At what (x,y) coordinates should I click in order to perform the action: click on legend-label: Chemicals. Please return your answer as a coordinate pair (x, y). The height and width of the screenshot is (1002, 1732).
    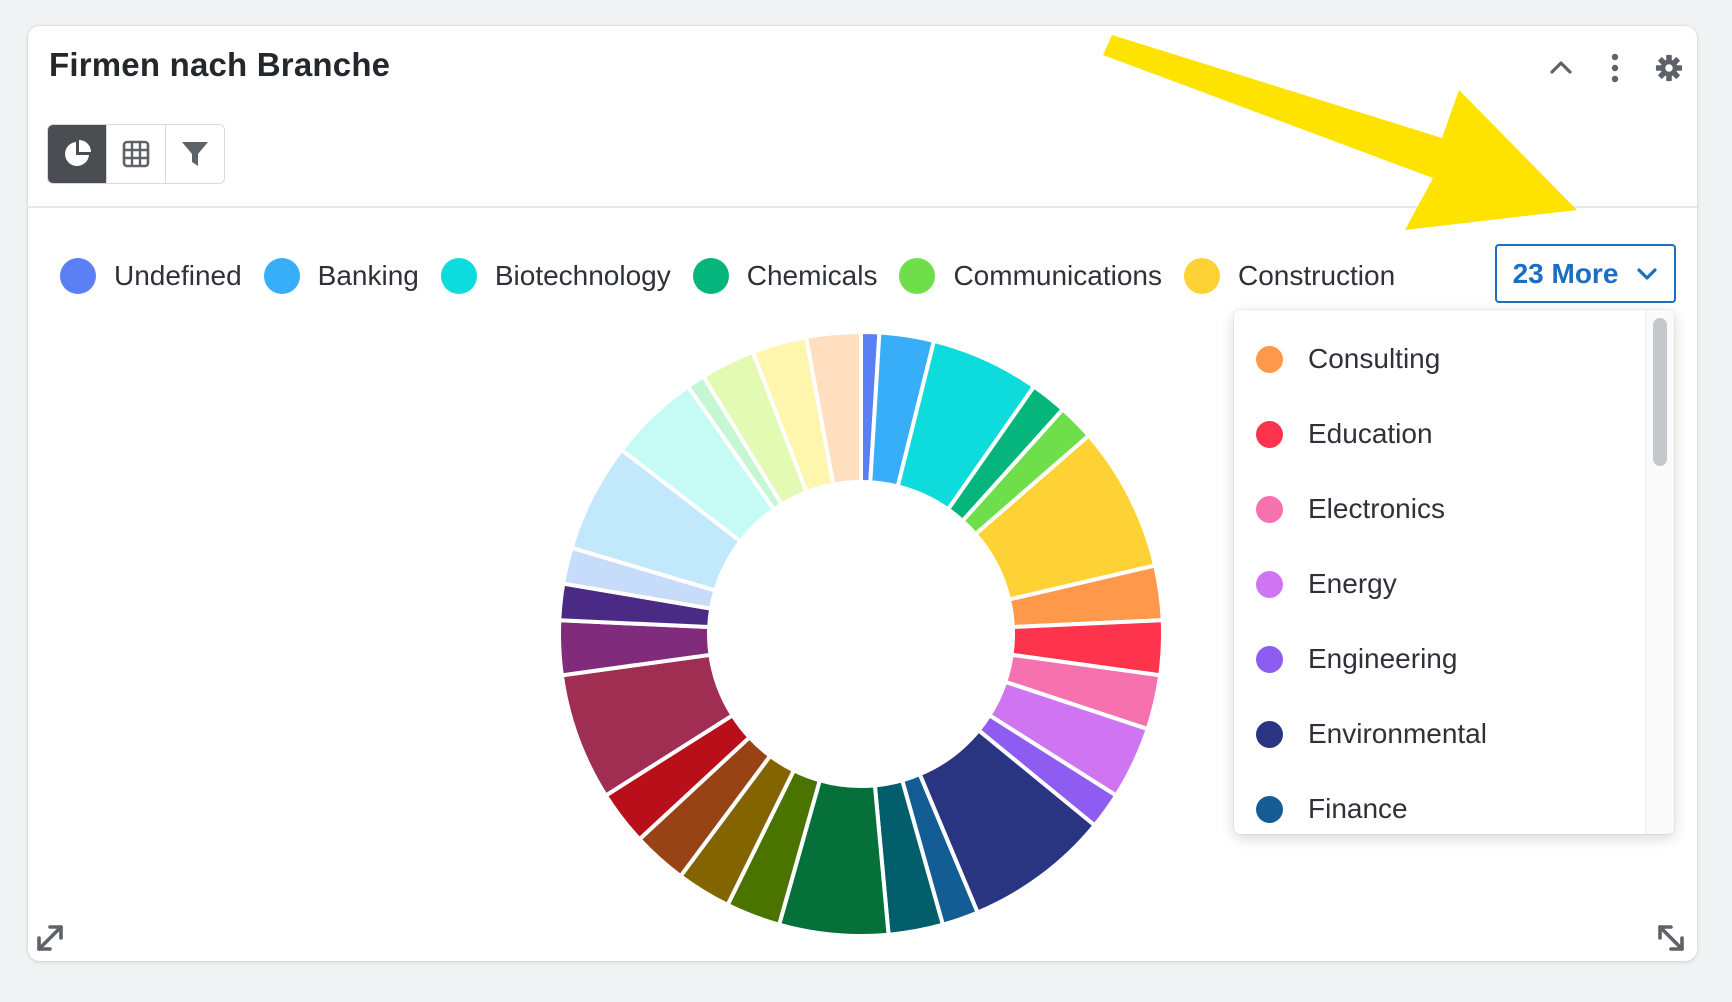
    Looking at the image, I should click on (812, 275).